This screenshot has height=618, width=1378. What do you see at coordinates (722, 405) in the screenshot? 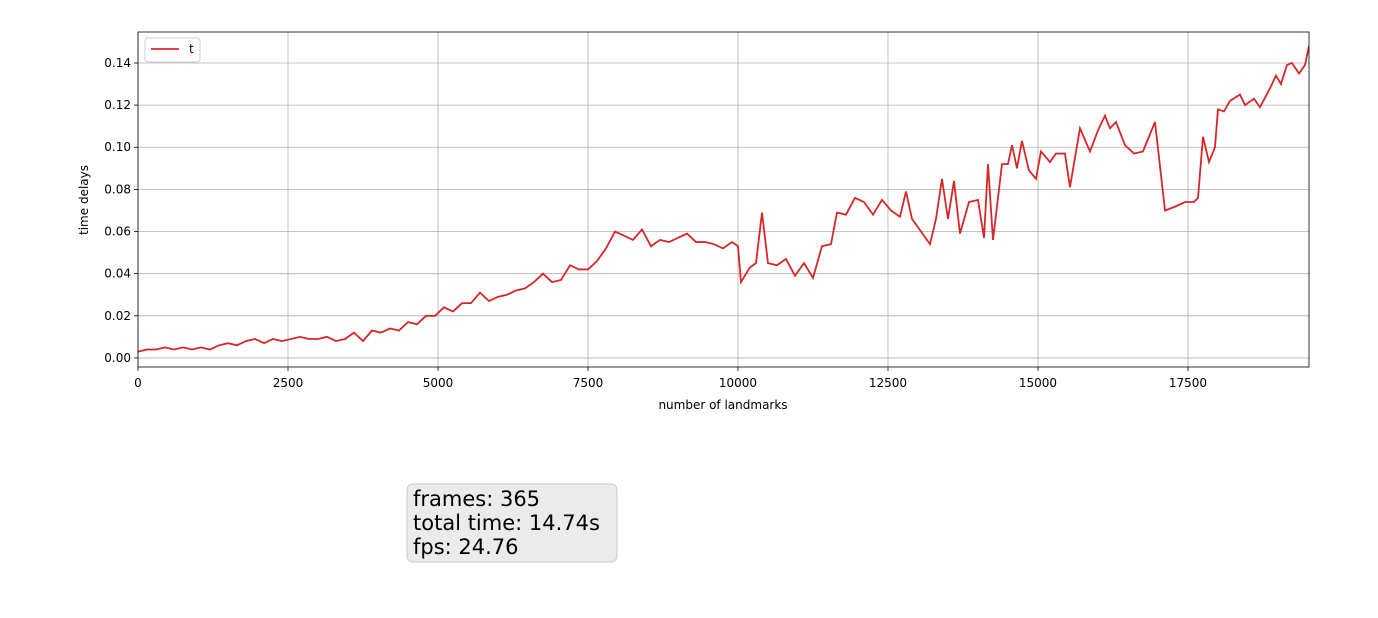
I see `x-axis-label: number of landmarks` at bounding box center [722, 405].